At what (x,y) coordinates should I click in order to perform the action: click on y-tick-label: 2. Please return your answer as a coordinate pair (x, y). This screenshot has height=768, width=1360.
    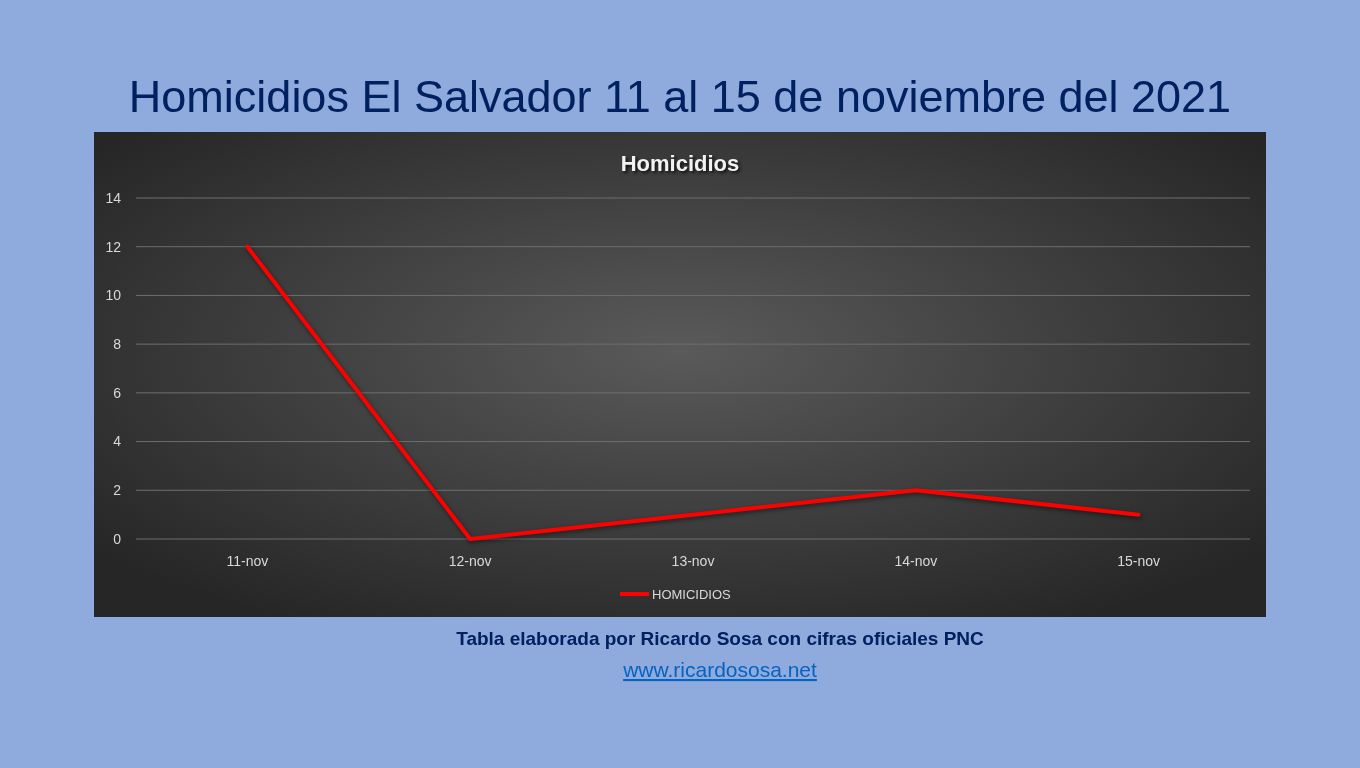
    Looking at the image, I should click on (117, 490).